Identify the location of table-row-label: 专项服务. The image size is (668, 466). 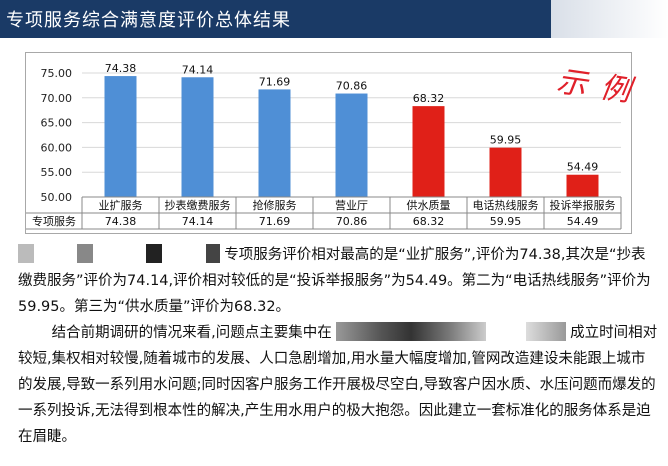
(54, 221).